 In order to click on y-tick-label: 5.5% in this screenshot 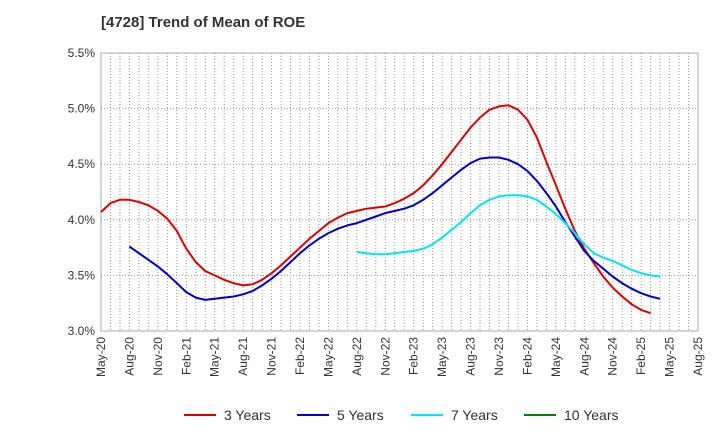, I will do `click(82, 53)`.